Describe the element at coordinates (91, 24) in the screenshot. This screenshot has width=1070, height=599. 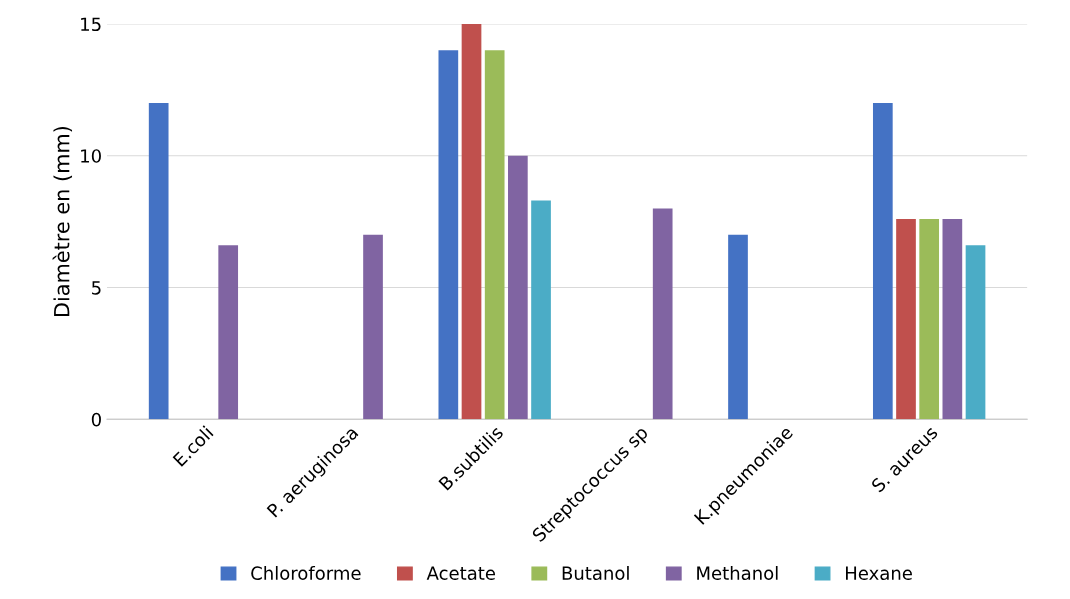
I see `y-tick-label: 15` at that location.